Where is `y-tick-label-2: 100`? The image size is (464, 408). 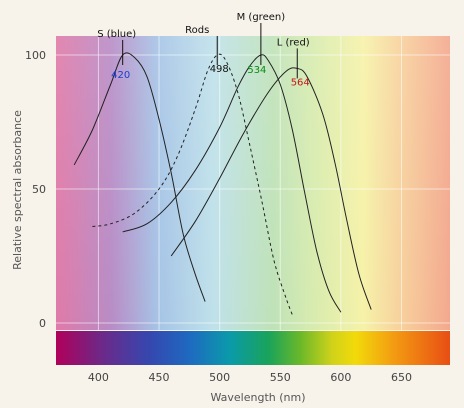
y-tick-label-2: 100 is located at coordinates (35, 55).